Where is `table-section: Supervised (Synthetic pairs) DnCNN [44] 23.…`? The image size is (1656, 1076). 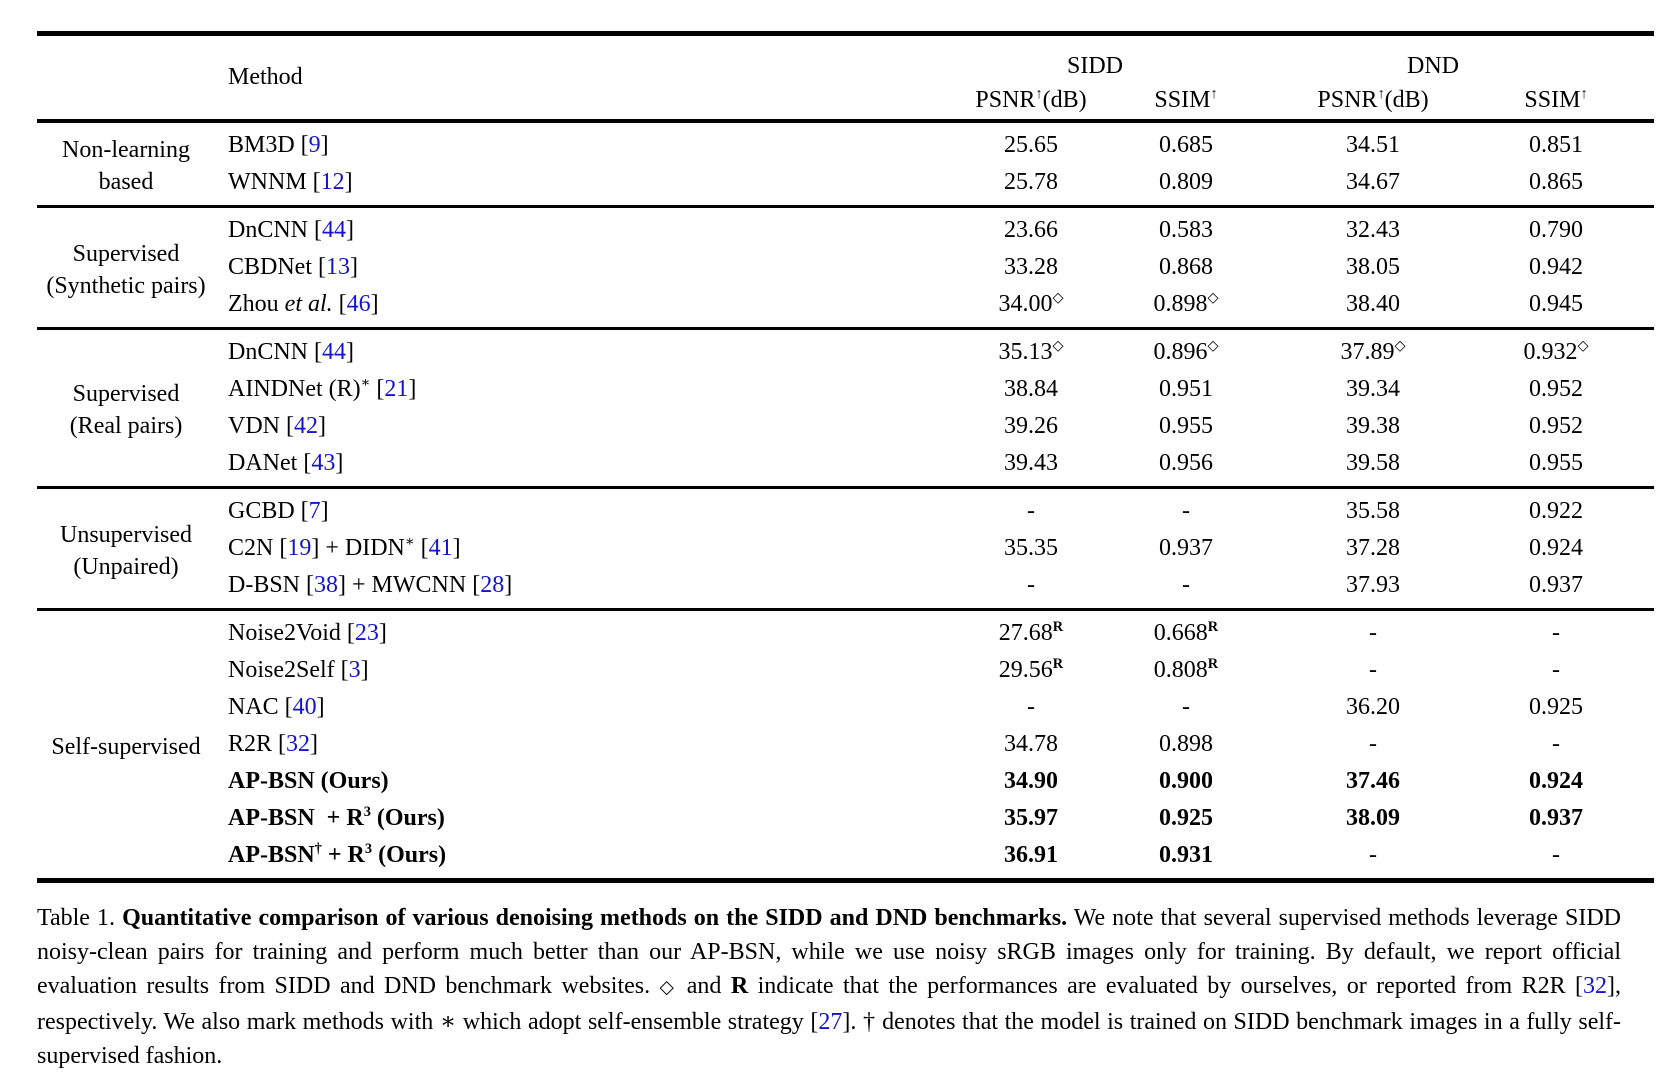
table-section: Supervised (Synthetic pairs) DnCNN [44] 23.… is located at coordinates (846, 267).